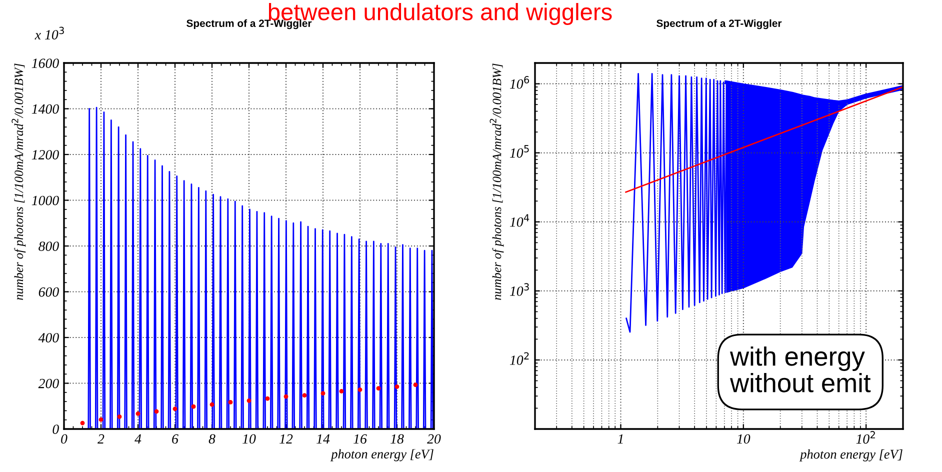  What do you see at coordinates (865, 437) in the screenshot?
I see `x-tick-label: 10$^{2}$` at bounding box center [865, 437].